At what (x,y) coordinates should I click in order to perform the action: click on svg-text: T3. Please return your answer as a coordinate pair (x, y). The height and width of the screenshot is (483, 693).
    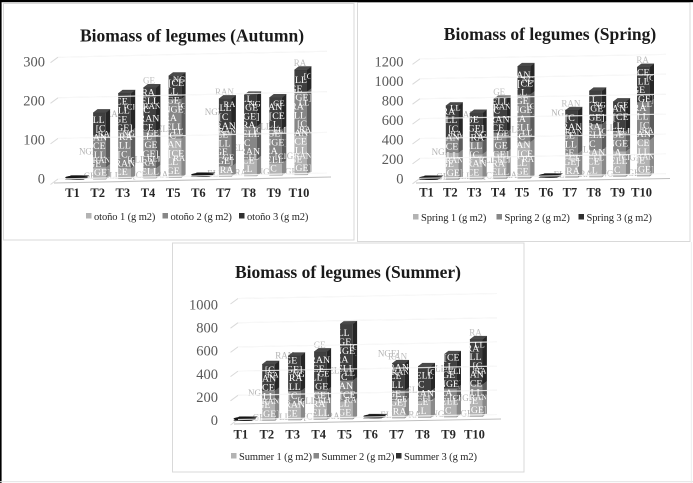
    Looking at the image, I should click on (474, 193).